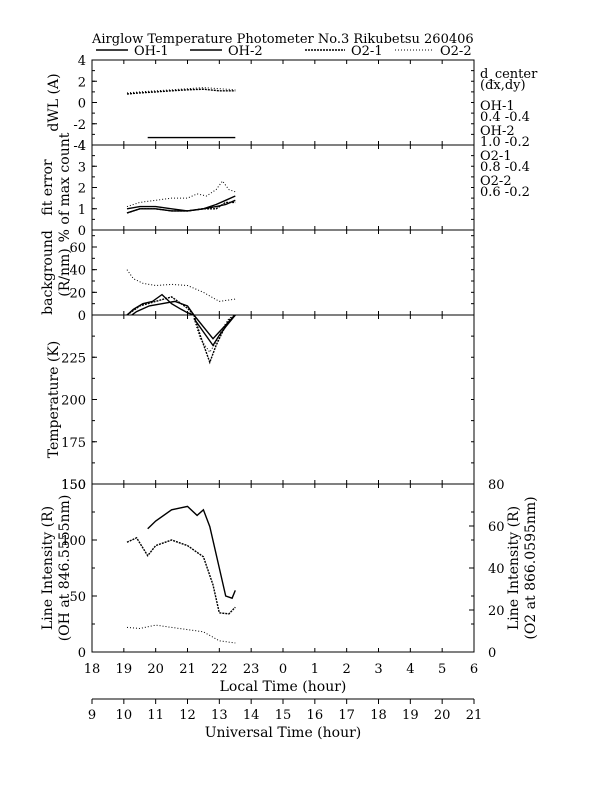 The image size is (612, 792). What do you see at coordinates (505, 167) in the screenshot?
I see `d-center-value-o2-1: 0.8 -0.4` at bounding box center [505, 167].